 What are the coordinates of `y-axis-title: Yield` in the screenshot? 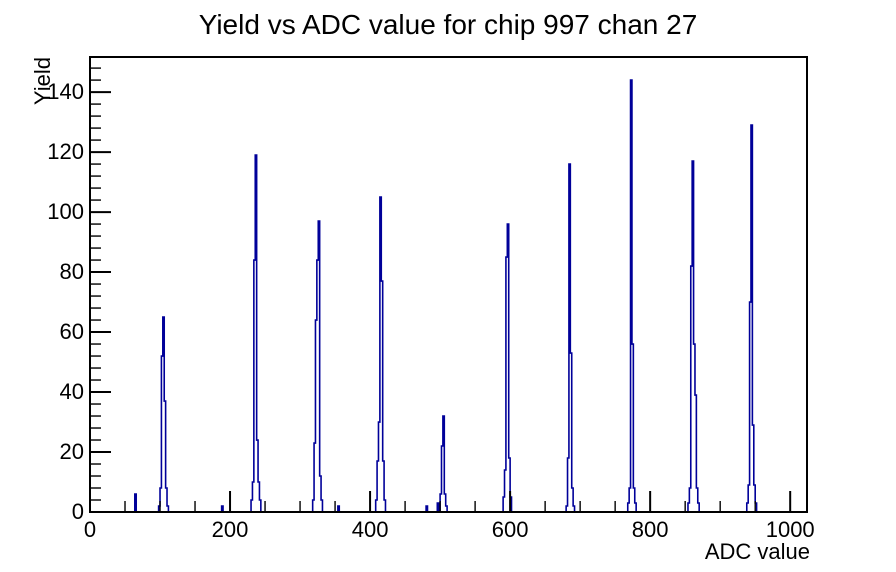 It's located at (42, 81).